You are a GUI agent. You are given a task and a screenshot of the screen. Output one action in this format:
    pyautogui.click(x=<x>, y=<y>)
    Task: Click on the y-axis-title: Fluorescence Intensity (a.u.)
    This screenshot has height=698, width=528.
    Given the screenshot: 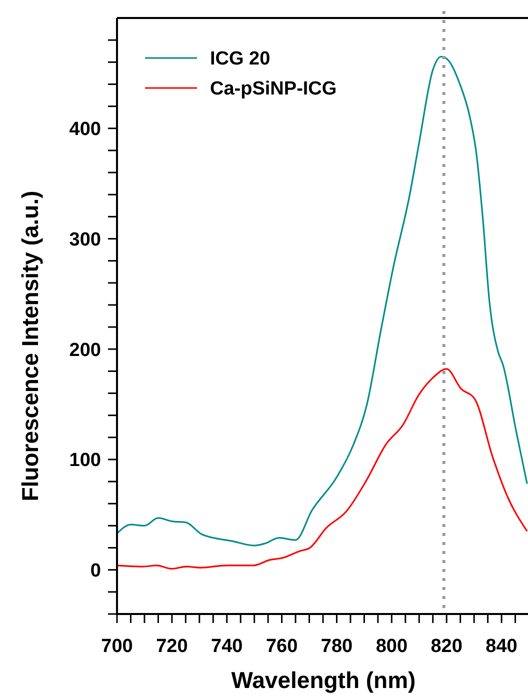 What is the action you would take?
    pyautogui.click(x=30, y=346)
    